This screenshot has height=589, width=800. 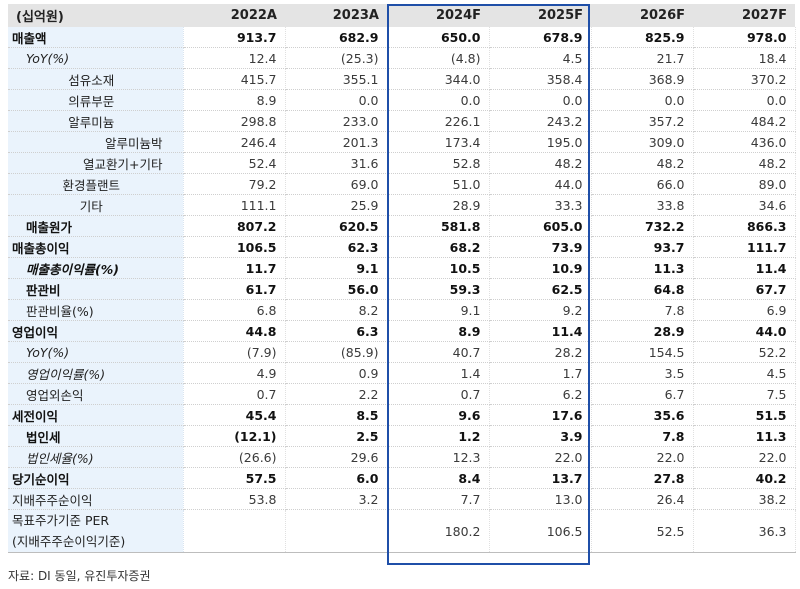 What do you see at coordinates (234, 100) in the screenshot?
I see `cell: 8.9` at bounding box center [234, 100].